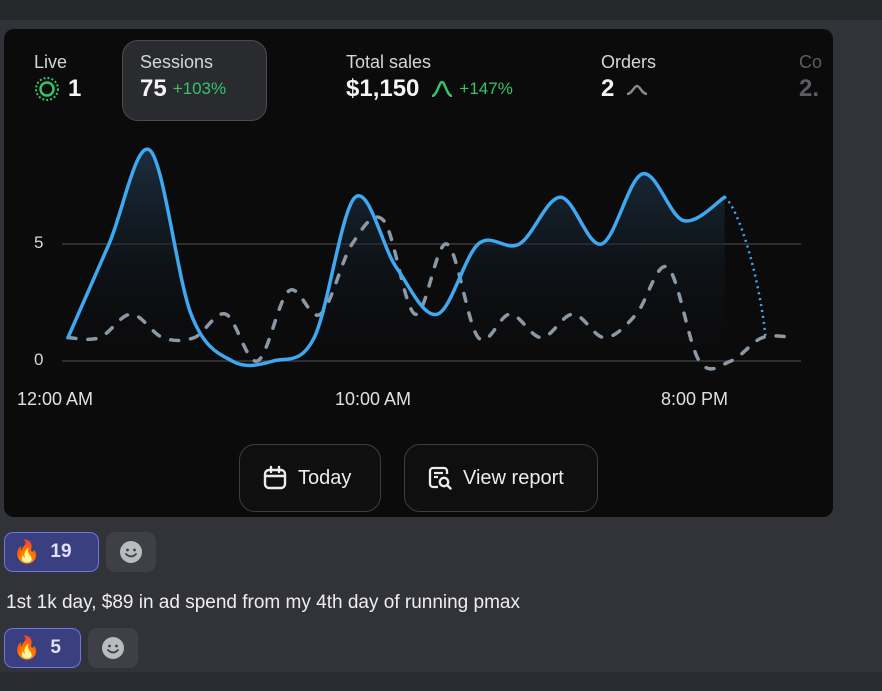 This screenshot has width=882, height=691. What do you see at coordinates (637, 89) in the screenshot?
I see `orders-sparkline-icon` at bounding box center [637, 89].